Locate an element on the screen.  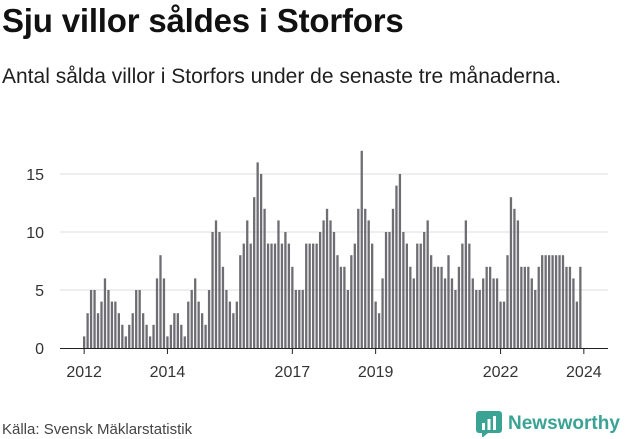
source-credit: Källa: Svensk Mäklarstatistik is located at coordinates (97, 429).